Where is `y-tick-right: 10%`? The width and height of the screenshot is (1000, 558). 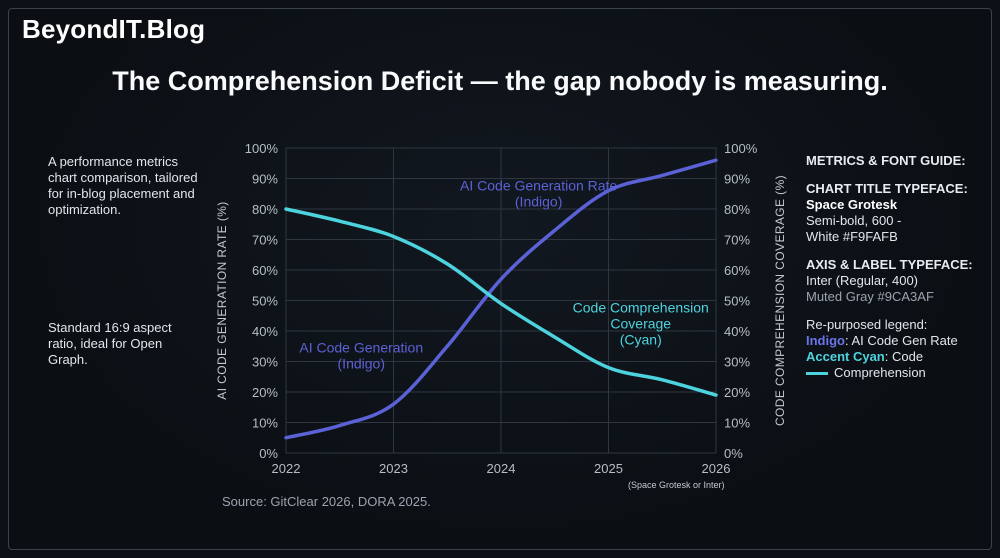 y-tick-right: 10% is located at coordinates (737, 423).